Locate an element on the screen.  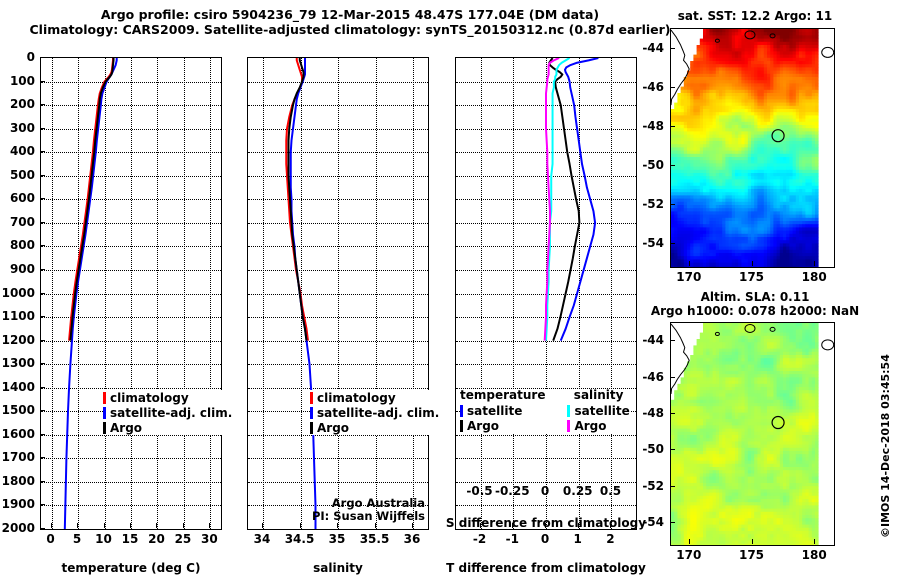
axis-tick-label: 15 is located at coordinates (130, 539).